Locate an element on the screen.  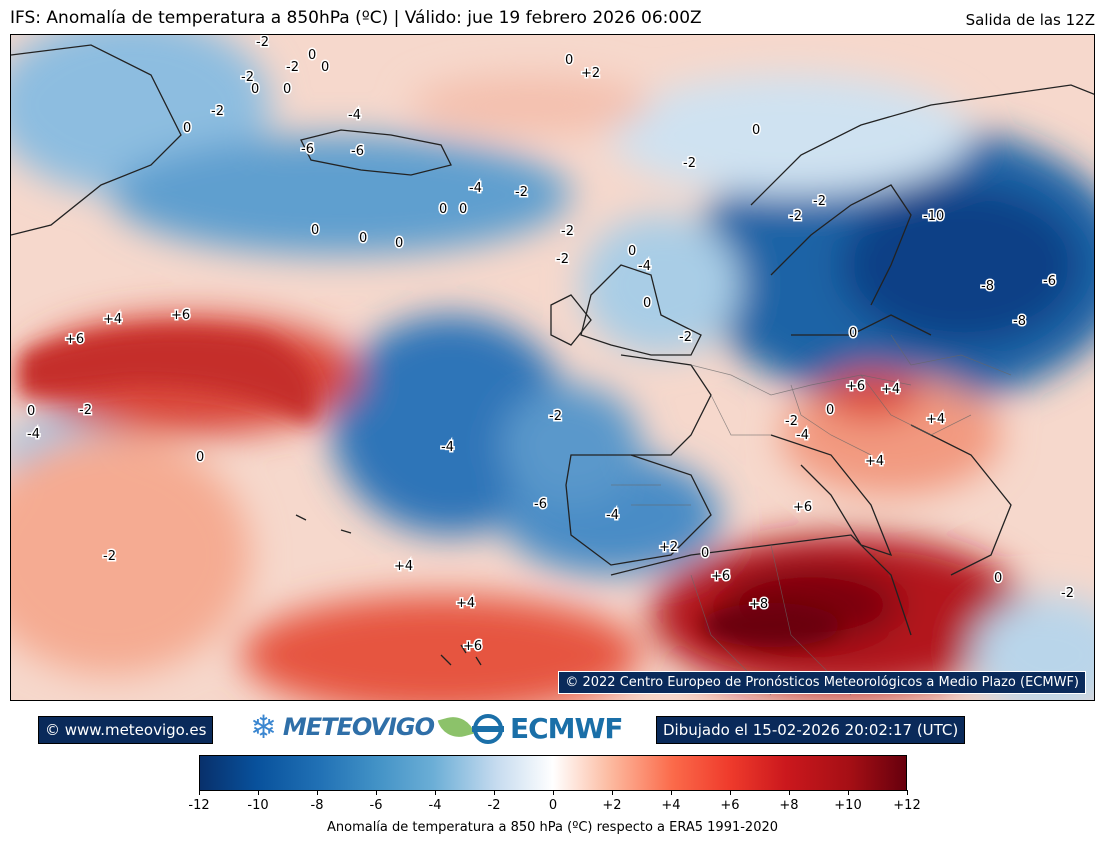
colorbar is located at coordinates (553, 773).